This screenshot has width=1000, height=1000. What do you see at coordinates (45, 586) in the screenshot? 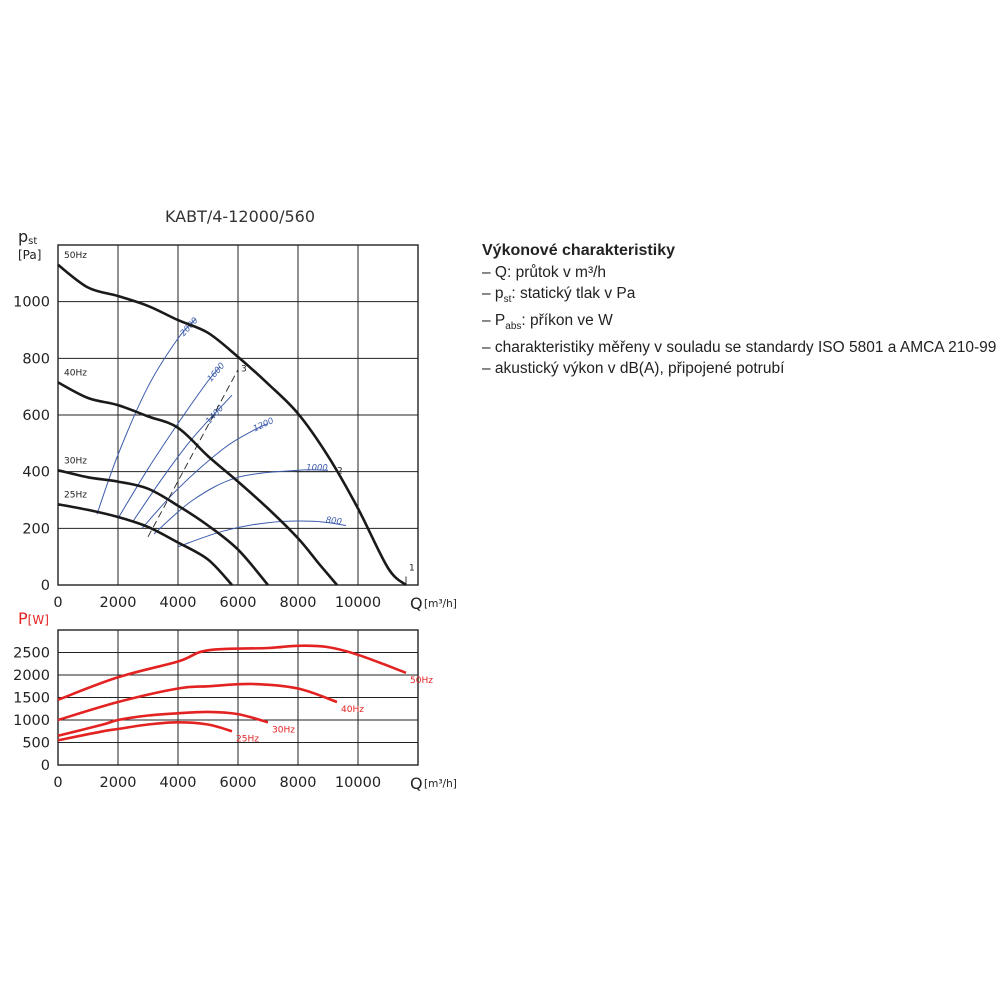
I see `pressure-y-tick-label: 0` at bounding box center [45, 586].